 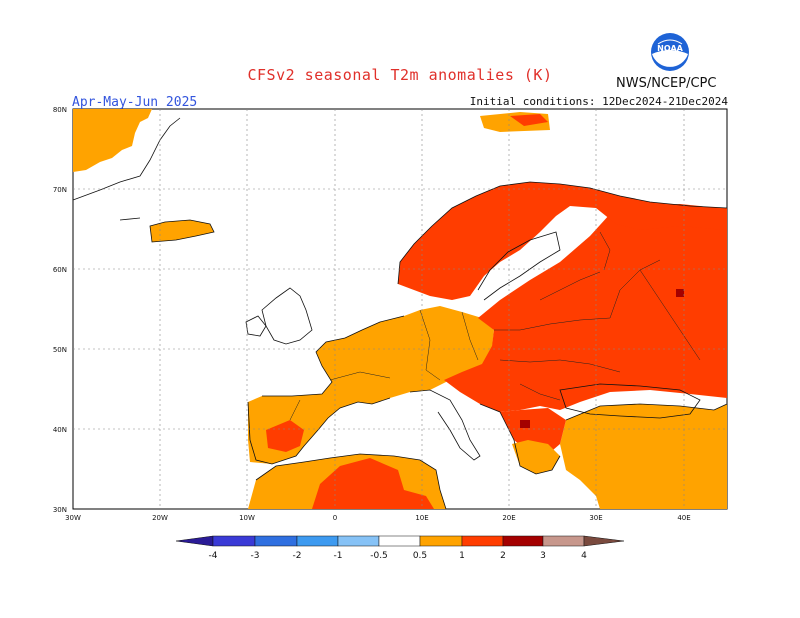 I want to click on scandinavia-red, so click(x=562, y=241).